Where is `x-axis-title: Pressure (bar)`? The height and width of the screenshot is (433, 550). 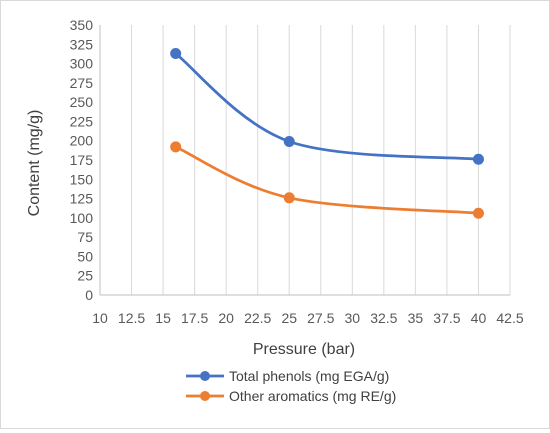 x-axis-title: Pressure (bar) is located at coordinates (304, 349).